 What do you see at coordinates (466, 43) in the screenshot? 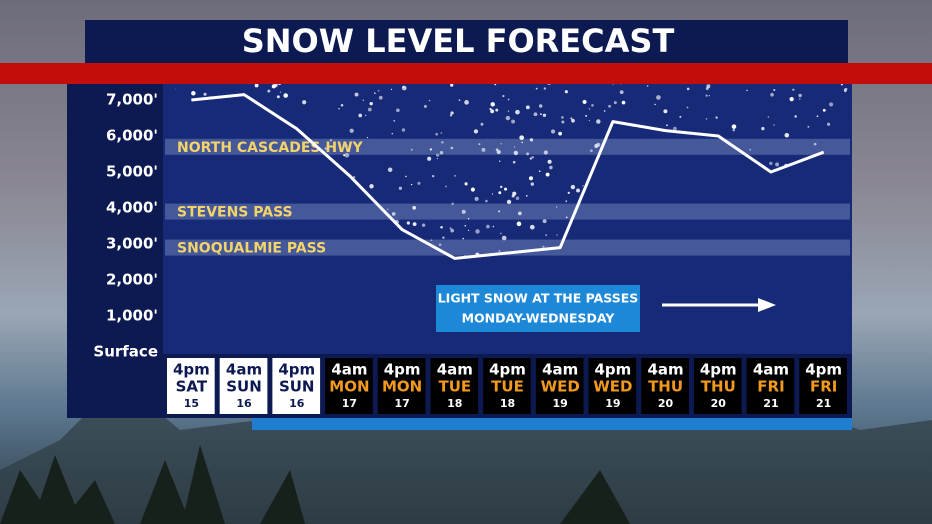
I see `title-bar` at bounding box center [466, 43].